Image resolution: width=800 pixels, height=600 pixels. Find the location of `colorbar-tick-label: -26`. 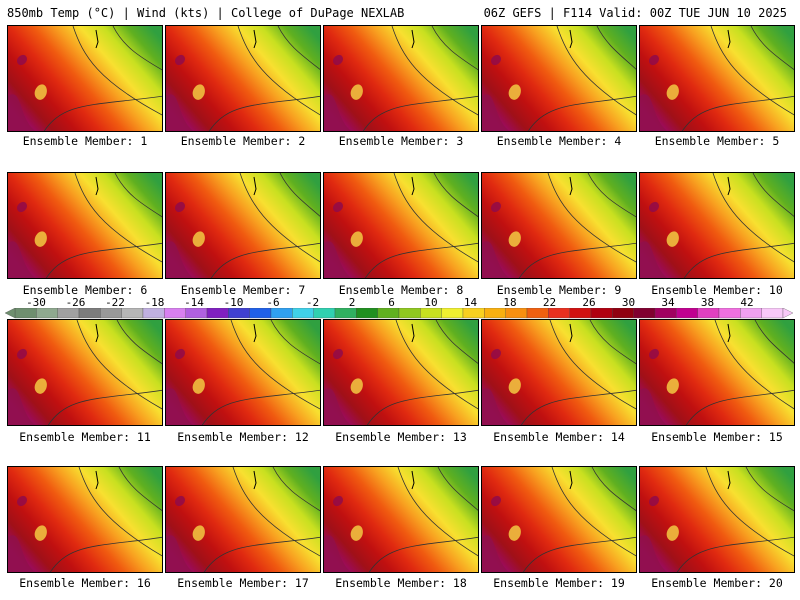

colorbar-tick-label: -26 is located at coordinates (75, 302).